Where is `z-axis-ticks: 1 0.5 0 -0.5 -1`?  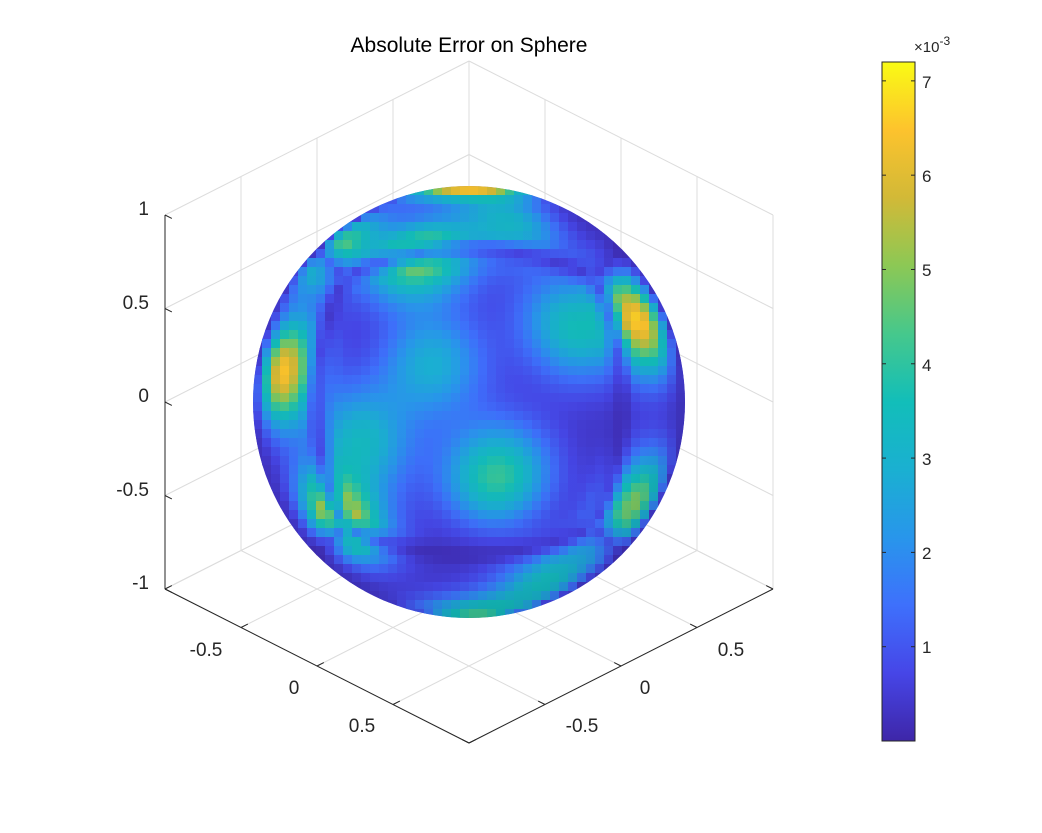
z-axis-ticks: 1 0.5 0 -0.5 -1 is located at coordinates (132, 396).